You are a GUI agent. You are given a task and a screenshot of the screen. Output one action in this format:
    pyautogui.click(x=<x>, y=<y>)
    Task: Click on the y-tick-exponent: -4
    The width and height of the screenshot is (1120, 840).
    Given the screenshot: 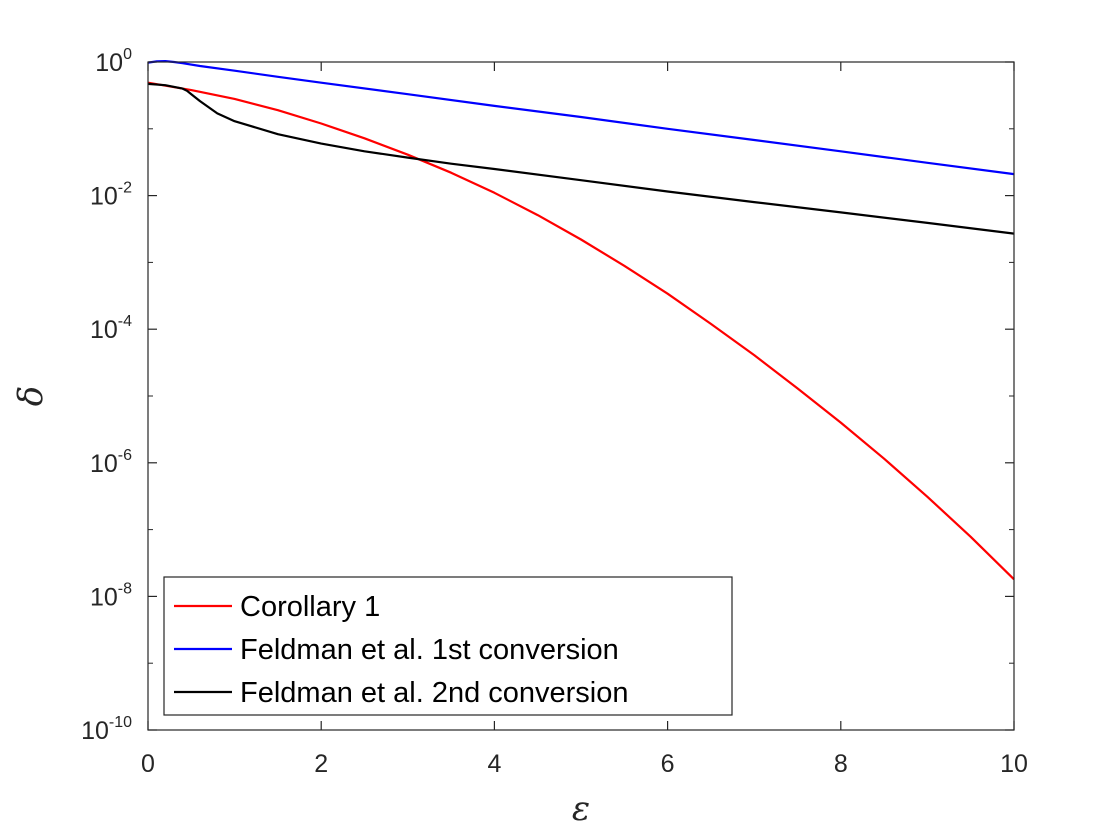 What is the action you would take?
    pyautogui.click(x=125, y=321)
    